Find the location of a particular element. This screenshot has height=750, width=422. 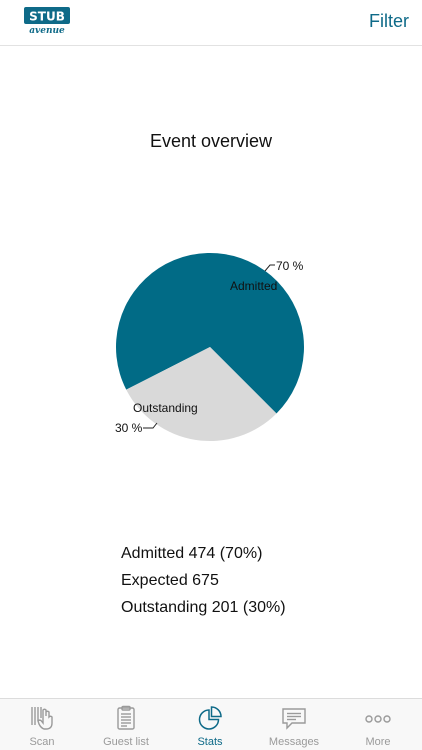

pie-chart-icon is located at coordinates (210, 718).